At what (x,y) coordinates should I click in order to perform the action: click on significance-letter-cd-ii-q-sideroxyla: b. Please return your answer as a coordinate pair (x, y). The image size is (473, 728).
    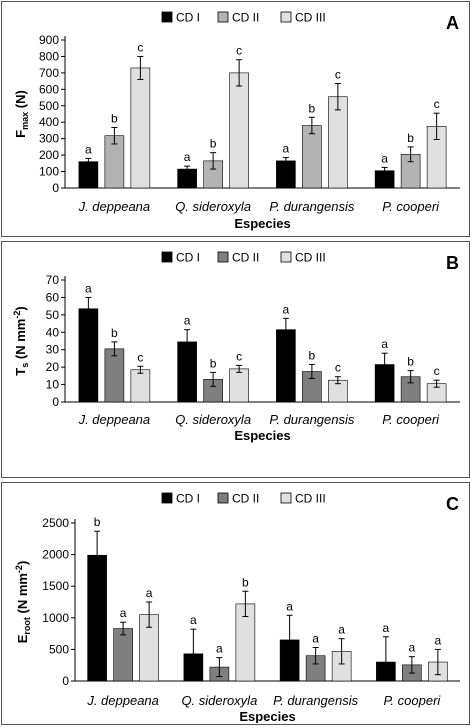
    Looking at the image, I should click on (213, 363).